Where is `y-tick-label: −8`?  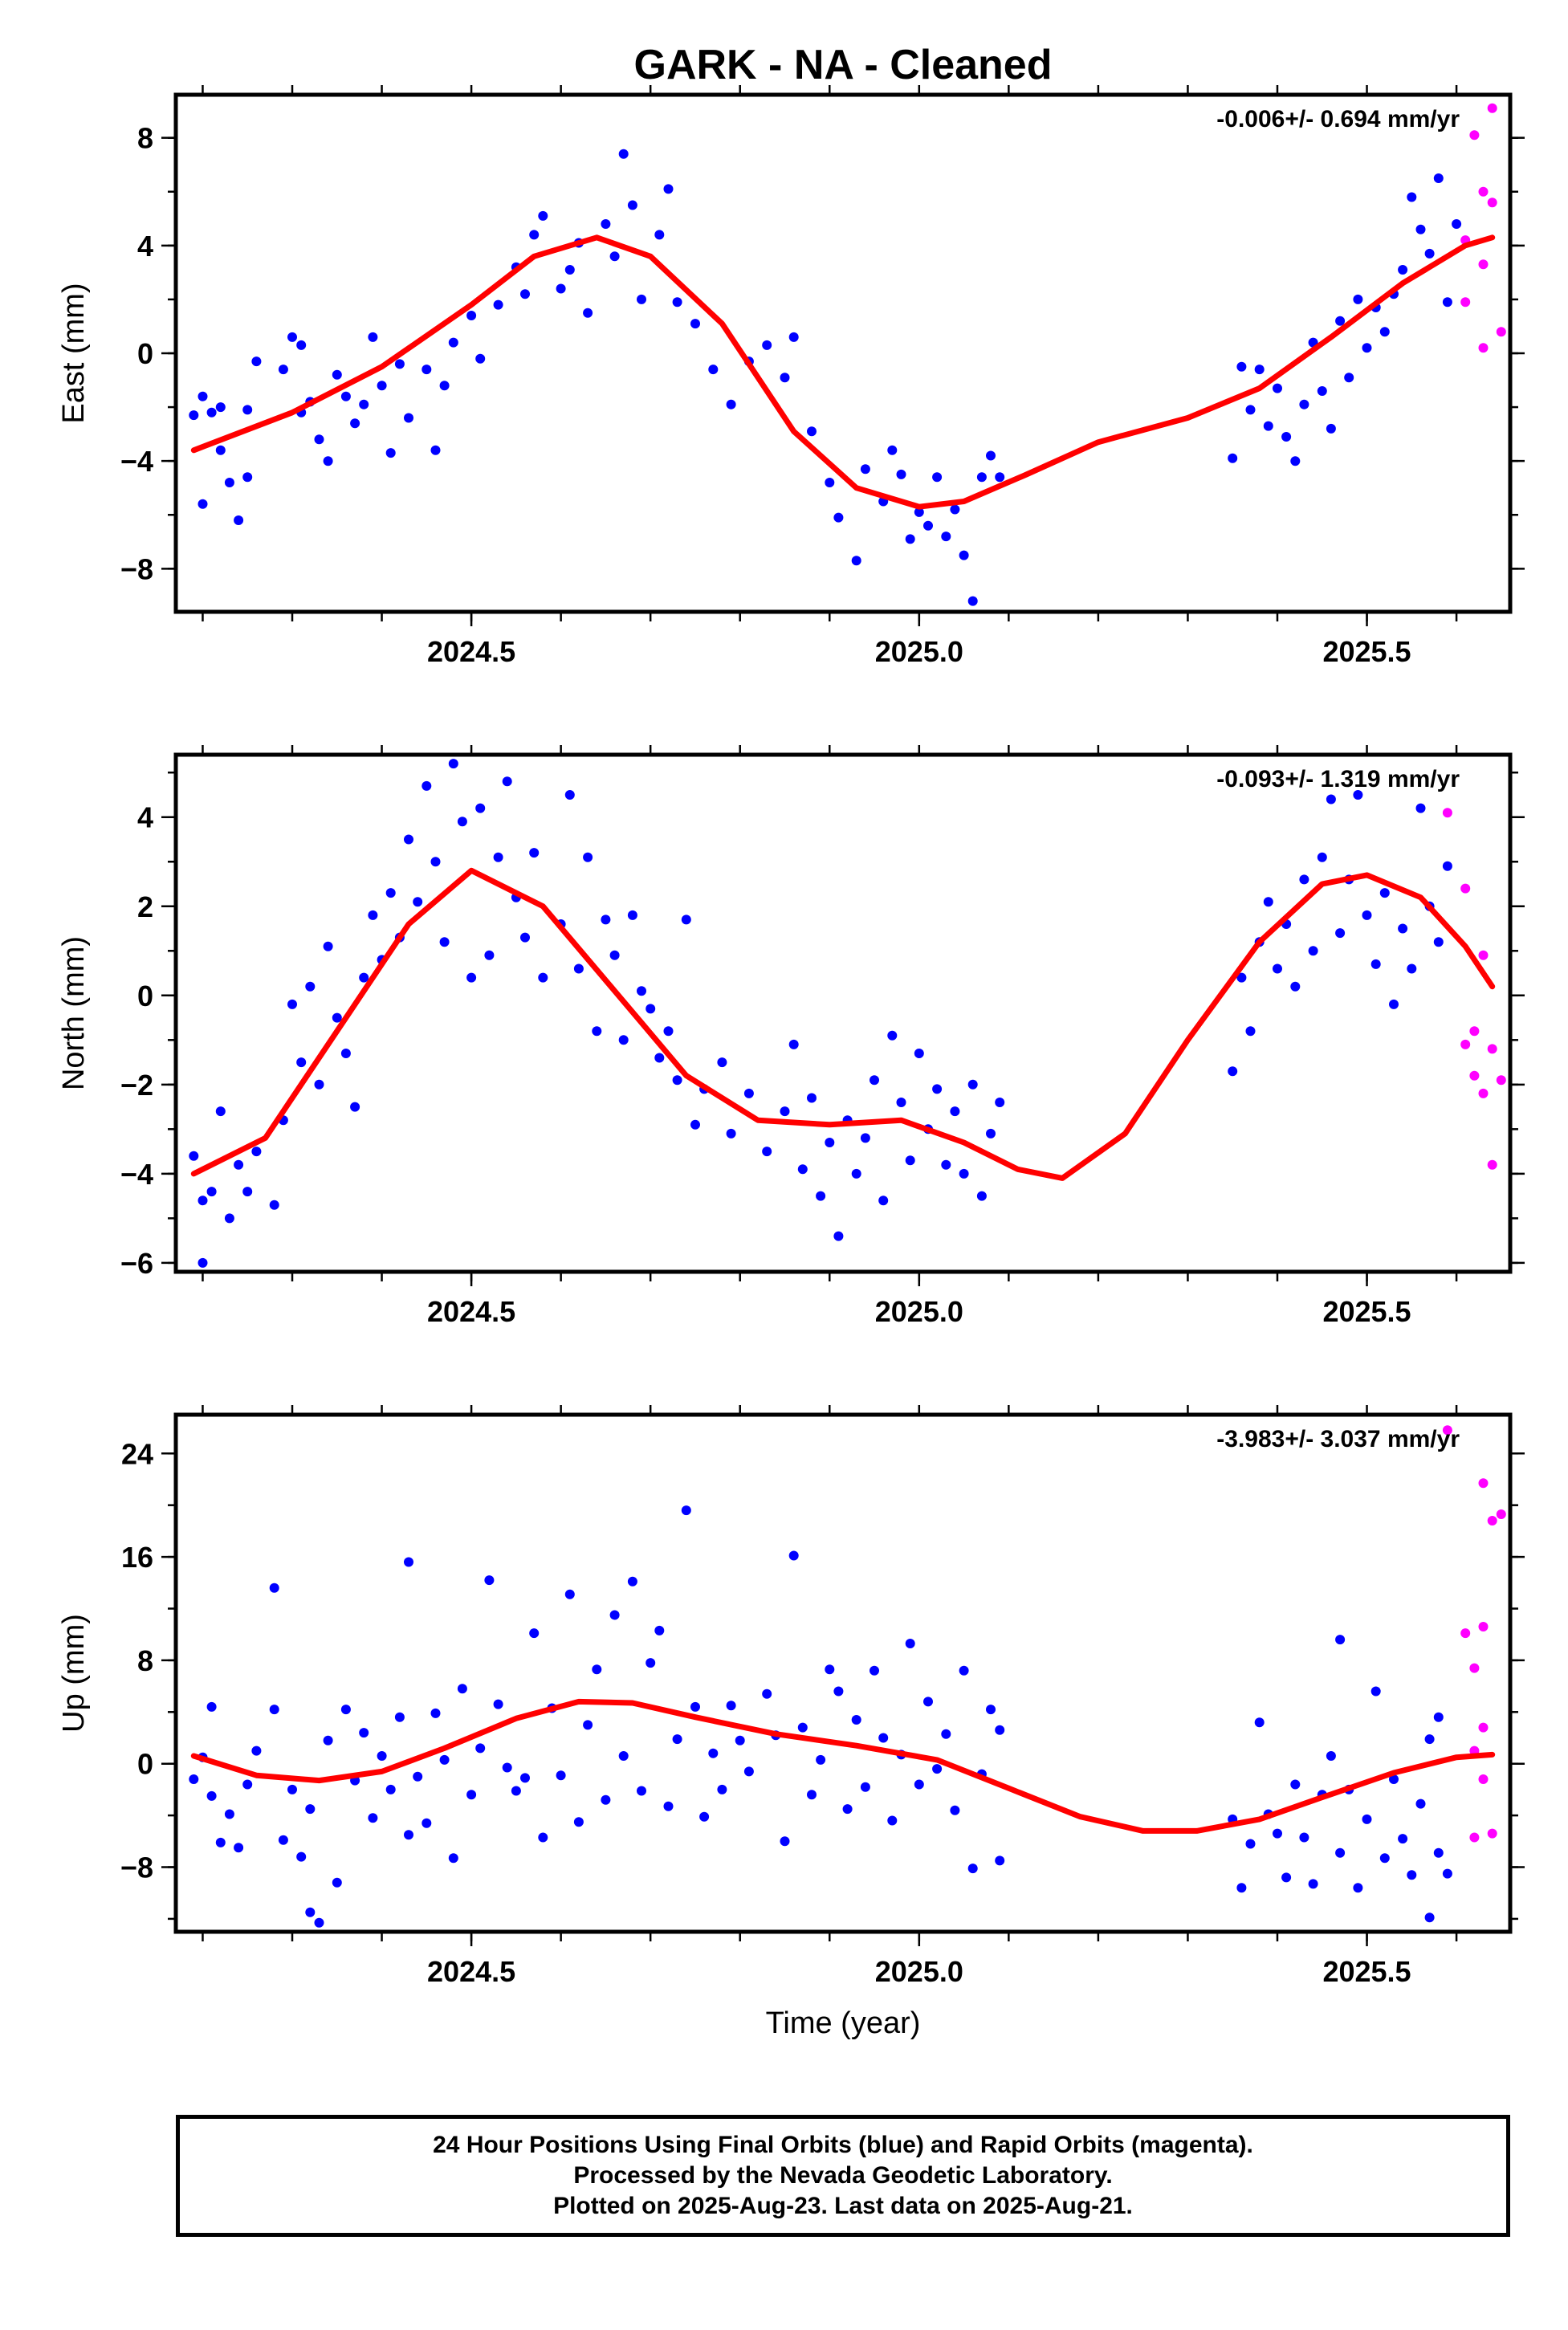 y-tick-label: −8 is located at coordinates (136, 568).